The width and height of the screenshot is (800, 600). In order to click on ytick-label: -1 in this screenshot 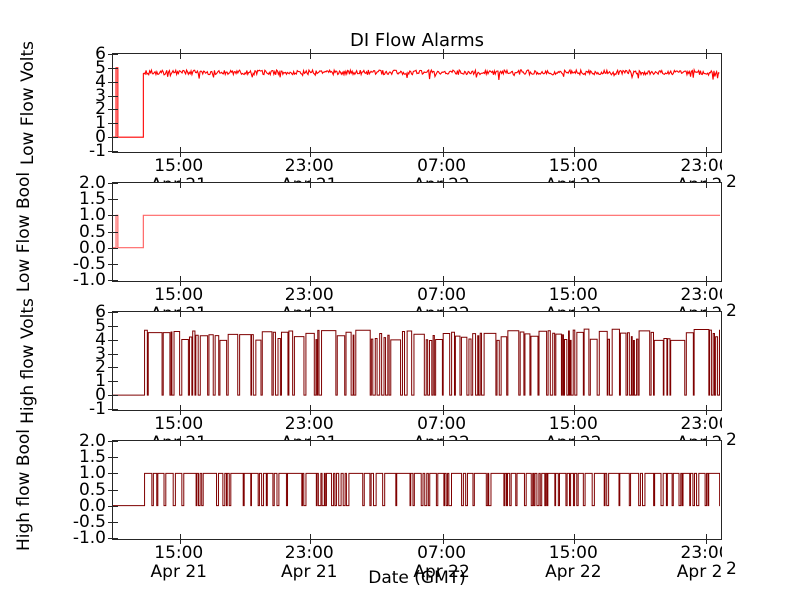, I will do `click(97, 409)`.